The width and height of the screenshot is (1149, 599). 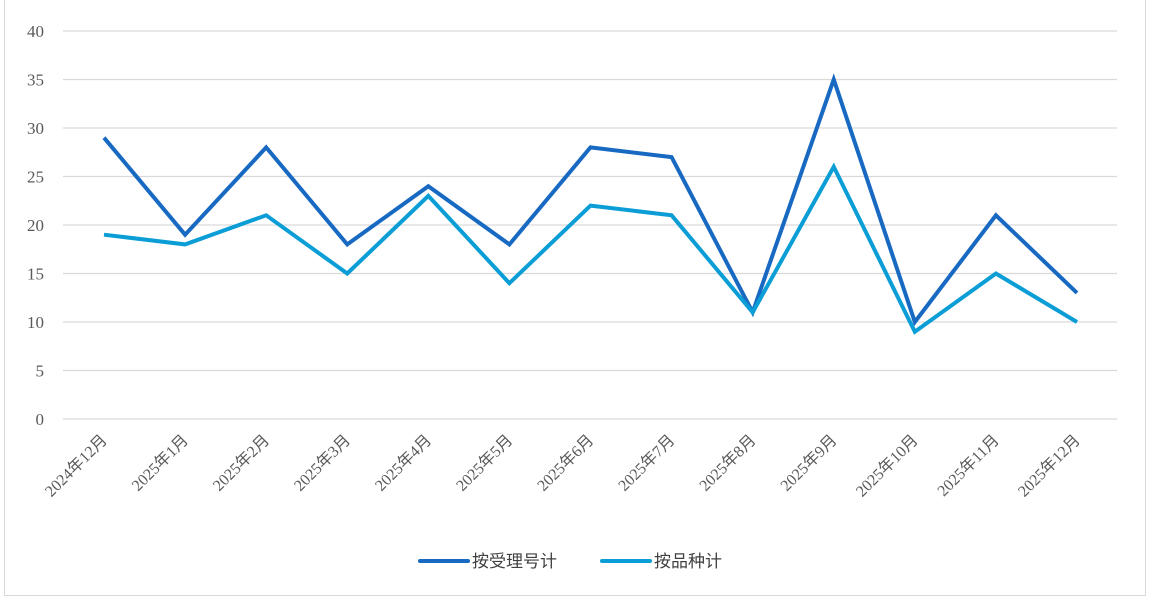 What do you see at coordinates (40, 419) in the screenshot?
I see `y-tick-label: 0` at bounding box center [40, 419].